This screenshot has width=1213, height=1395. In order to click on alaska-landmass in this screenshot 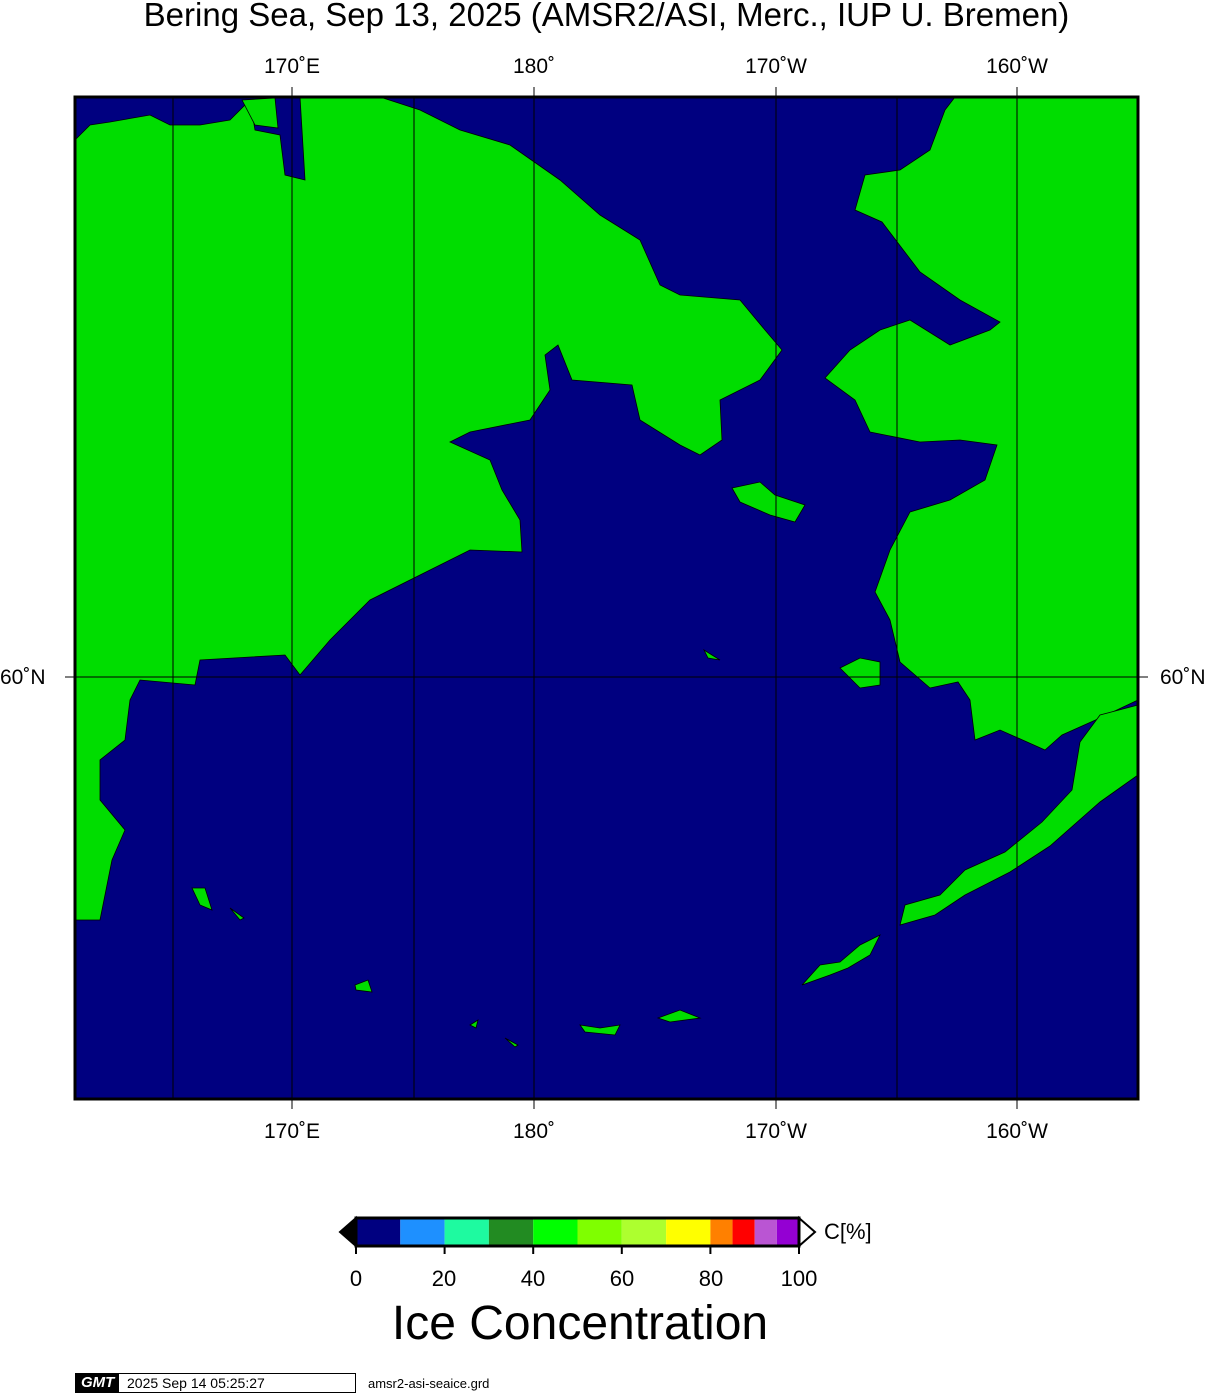, I will do `click(981, 423)`.